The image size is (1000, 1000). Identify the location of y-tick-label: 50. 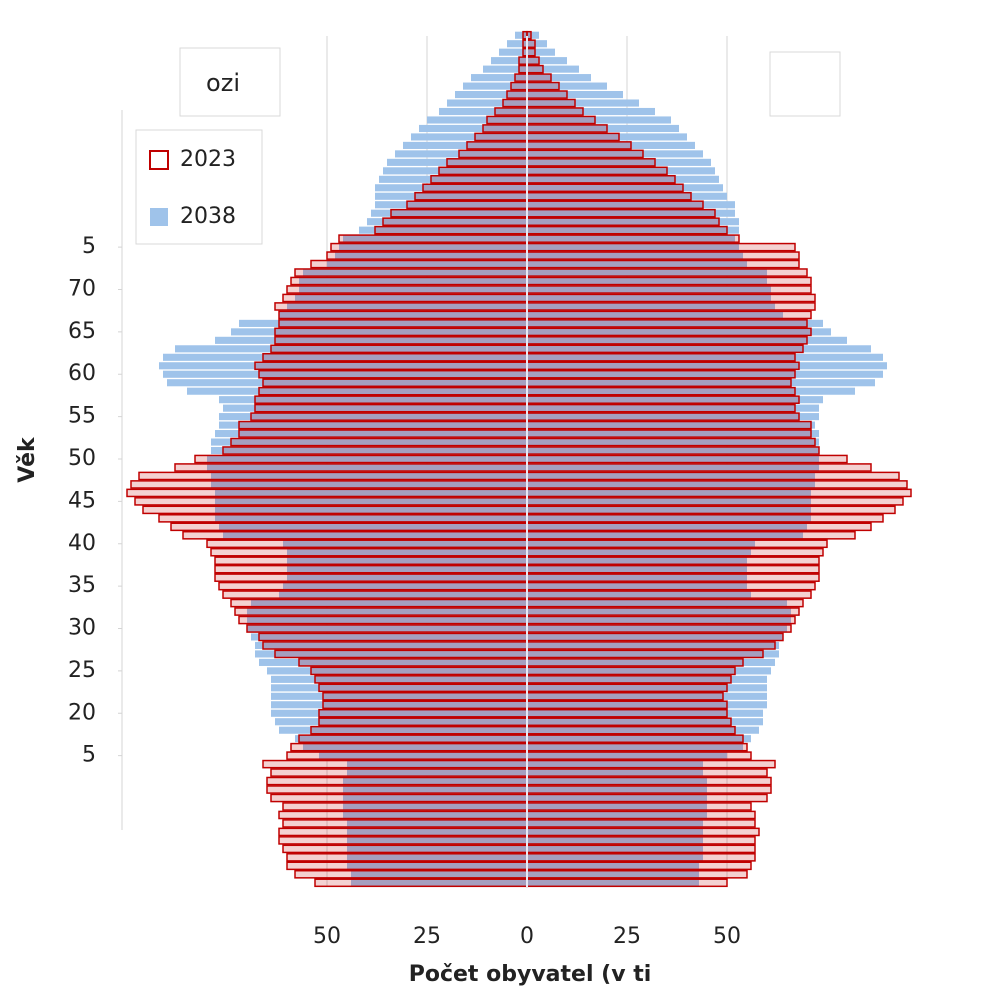
(82, 458).